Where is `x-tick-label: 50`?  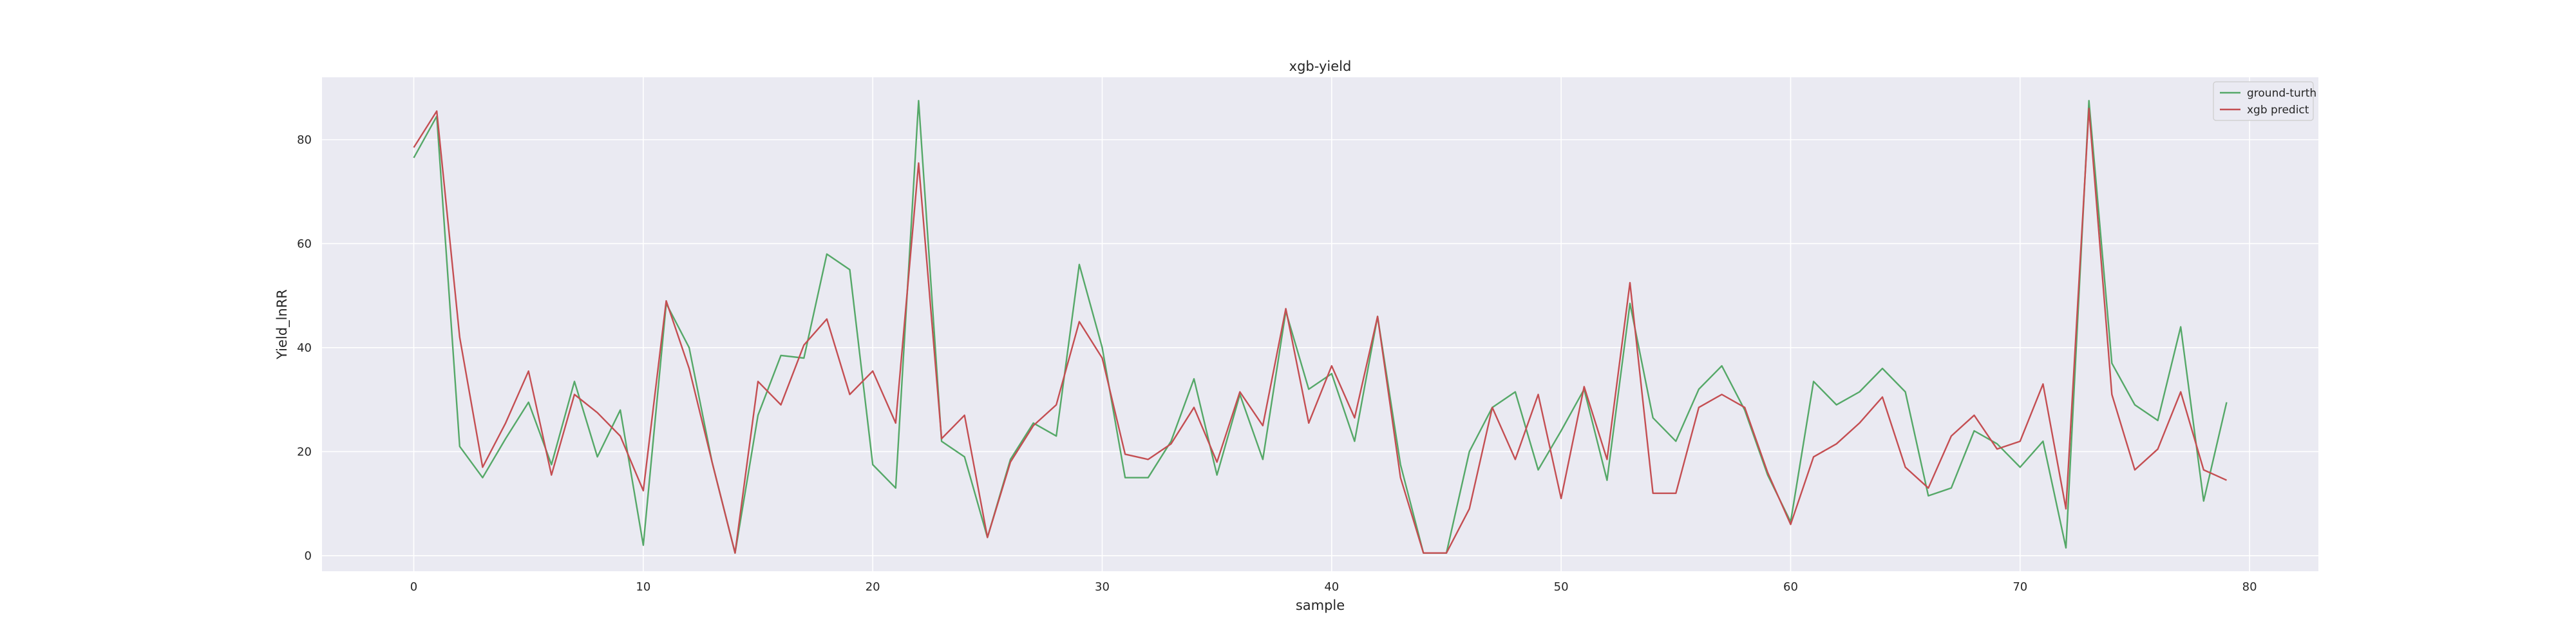 x-tick-label: 50 is located at coordinates (1562, 587).